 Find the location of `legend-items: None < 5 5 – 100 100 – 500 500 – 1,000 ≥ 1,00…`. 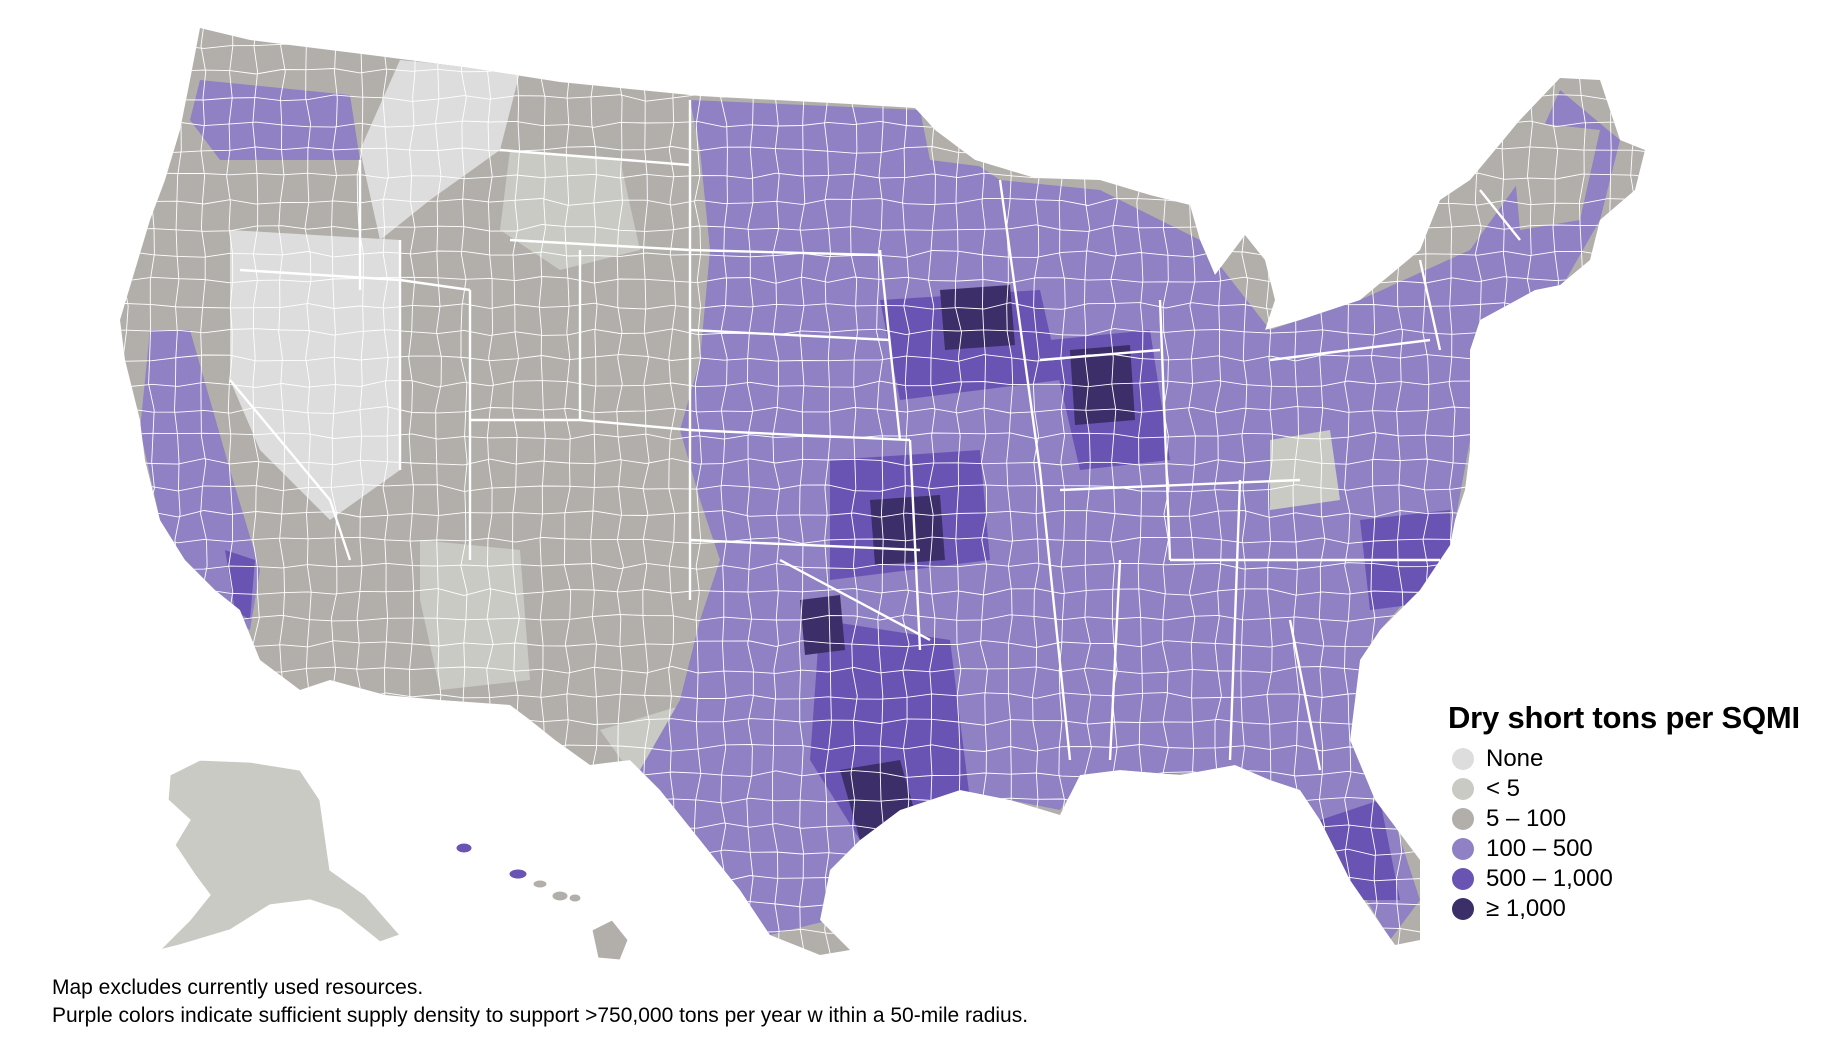

legend-items: None < 5 5 – 100 100 – 500 500 – 1,000 ≥ 1,00… is located at coordinates (1624, 834).